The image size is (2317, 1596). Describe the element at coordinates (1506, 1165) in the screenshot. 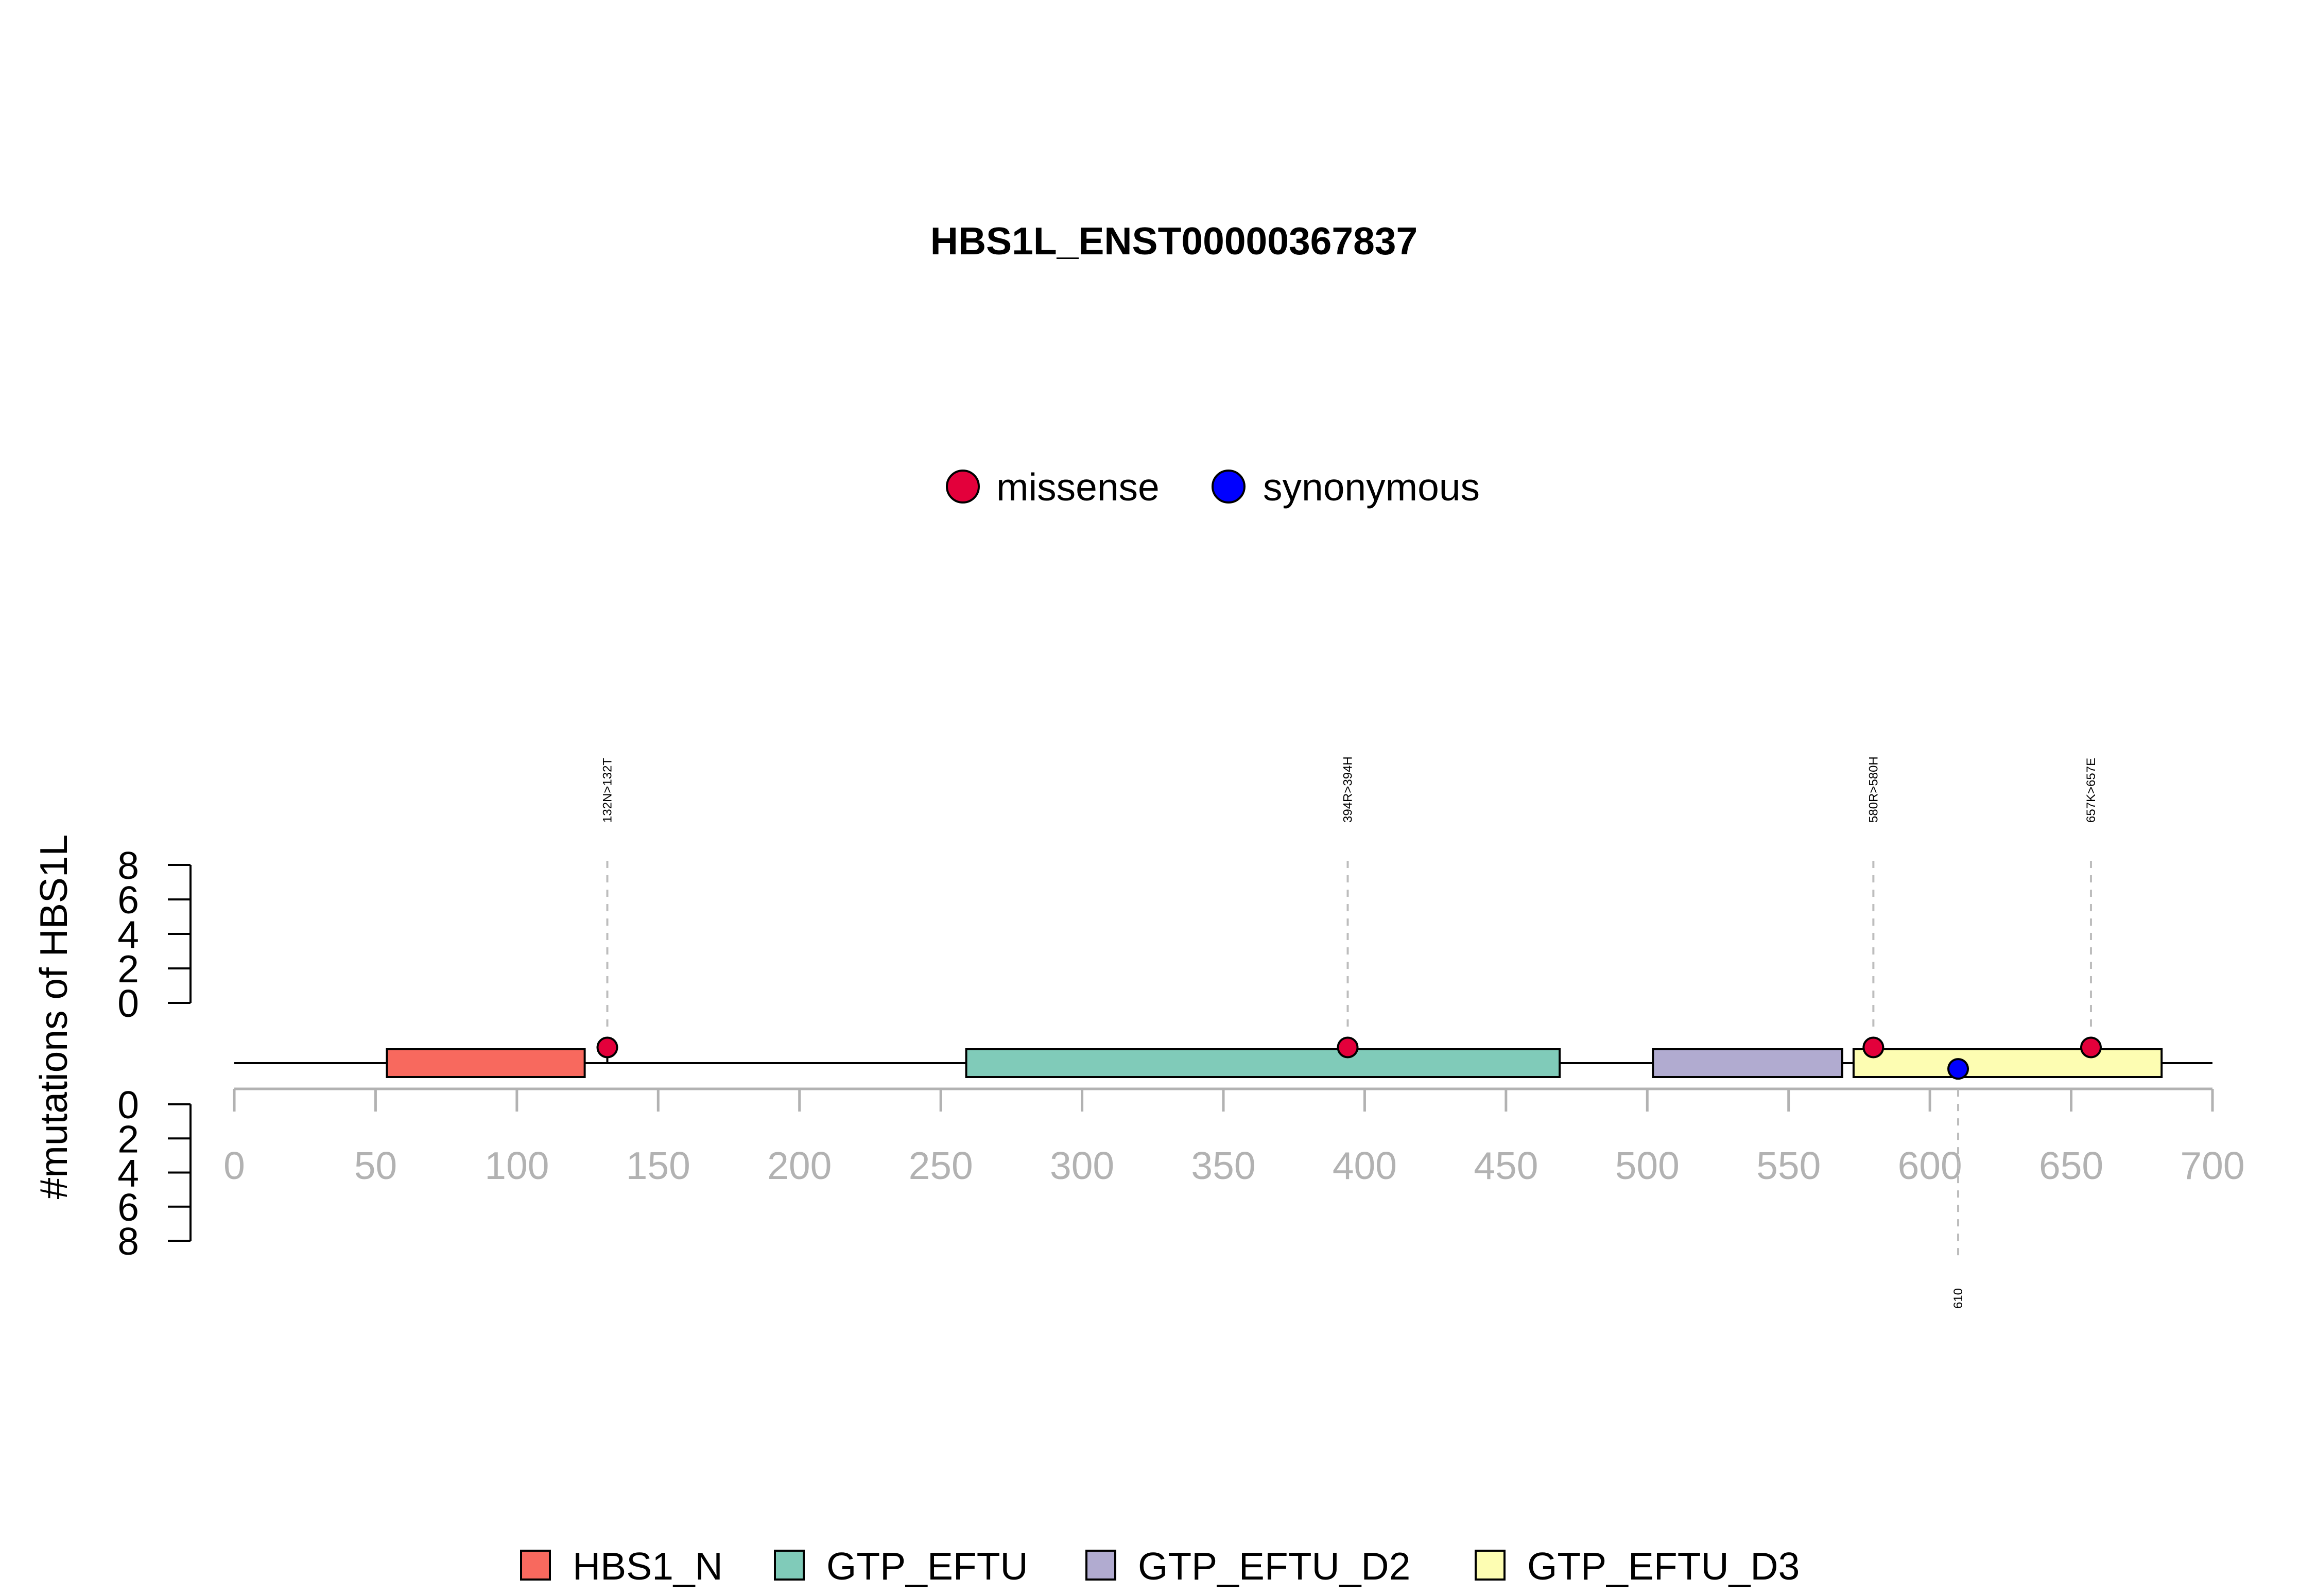

I see `x-tick-label: 450` at that location.